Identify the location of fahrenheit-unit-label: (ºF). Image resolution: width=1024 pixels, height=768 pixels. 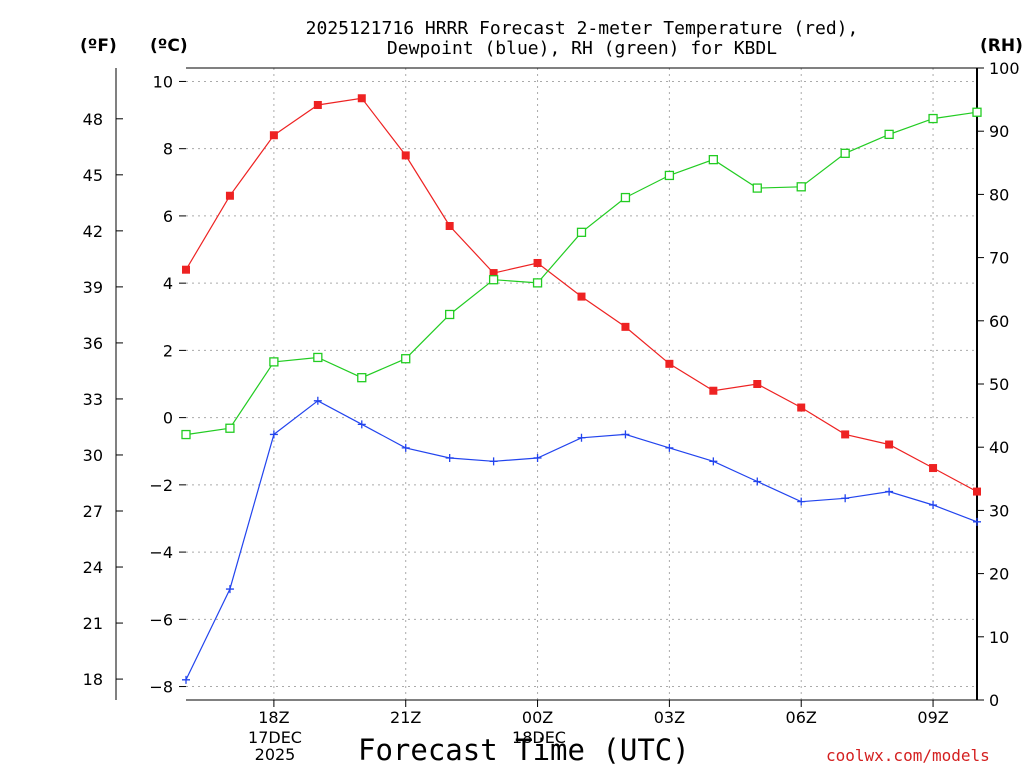
(98, 46).